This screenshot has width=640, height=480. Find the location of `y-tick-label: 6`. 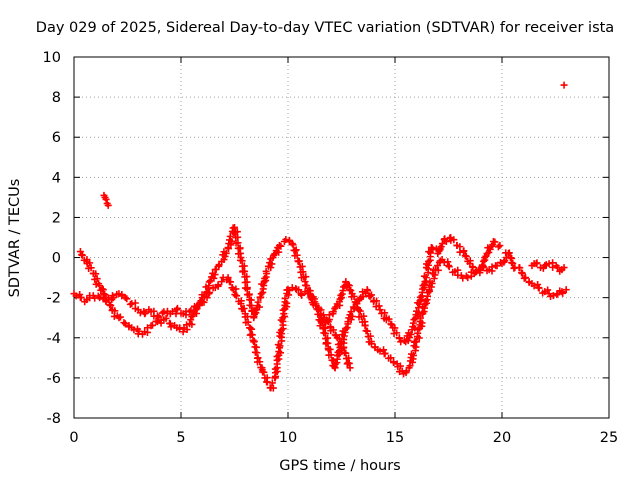

y-tick-label: 6 is located at coordinates (56, 138).